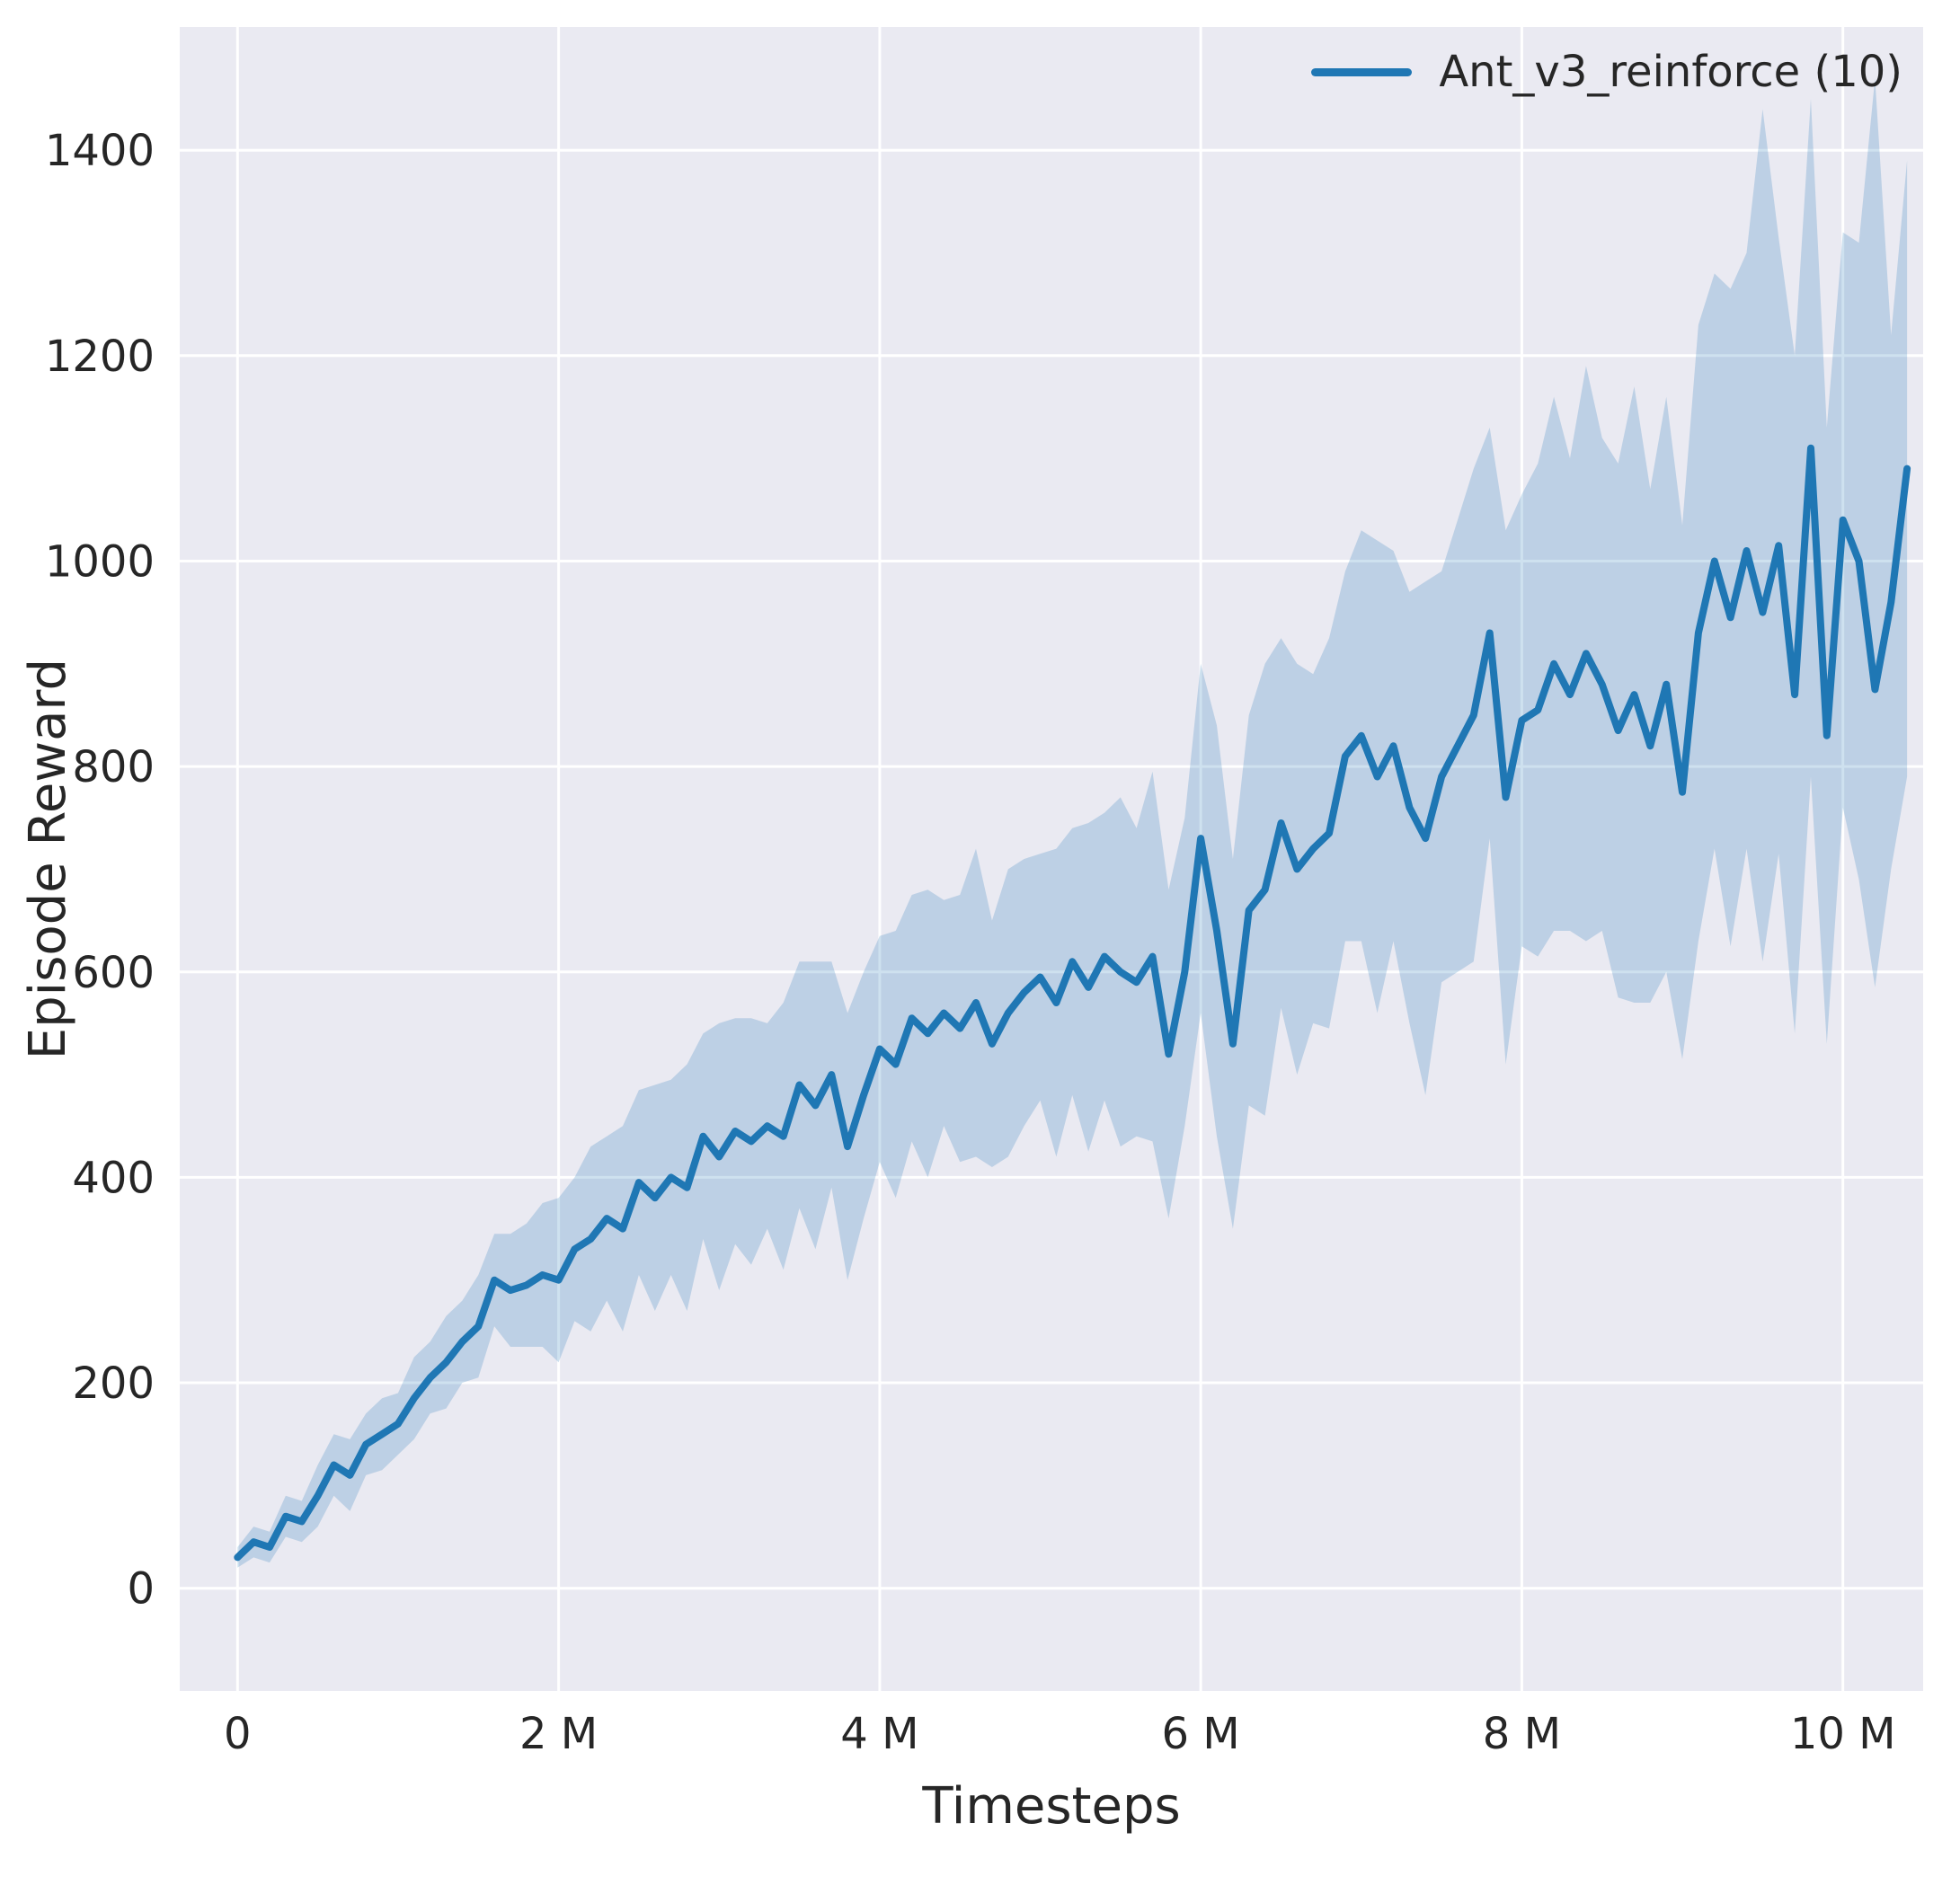  What do you see at coordinates (1522, 1734) in the screenshot?
I see `x-tick-label: 8 M` at bounding box center [1522, 1734].